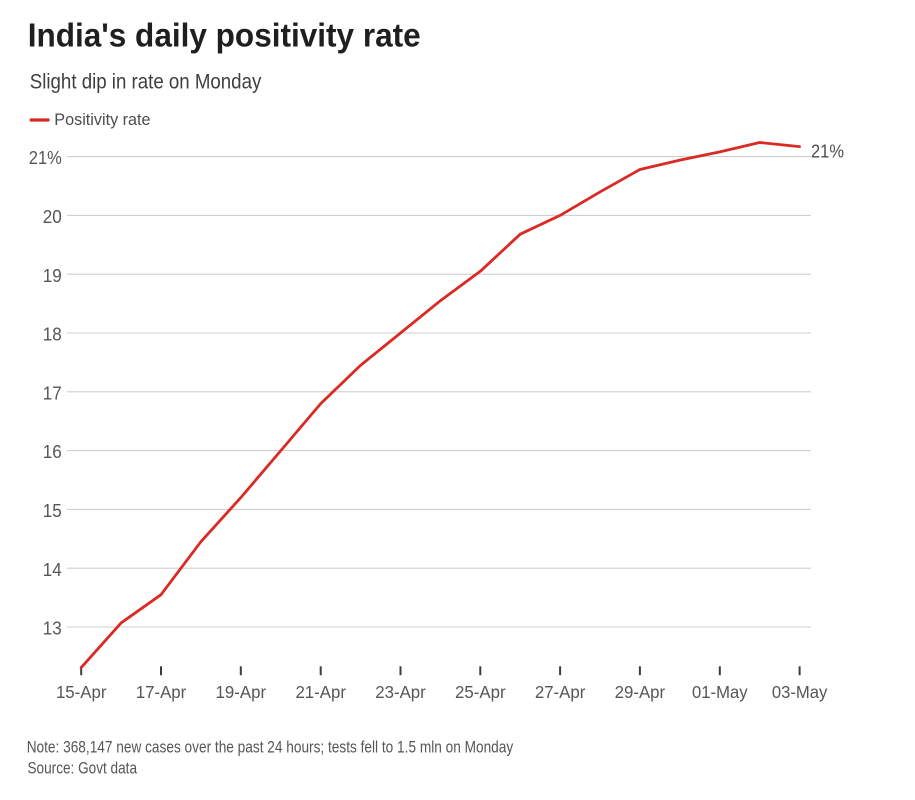 The height and width of the screenshot is (800, 915). What do you see at coordinates (52, 276) in the screenshot?
I see `svg-text: 19` at bounding box center [52, 276].